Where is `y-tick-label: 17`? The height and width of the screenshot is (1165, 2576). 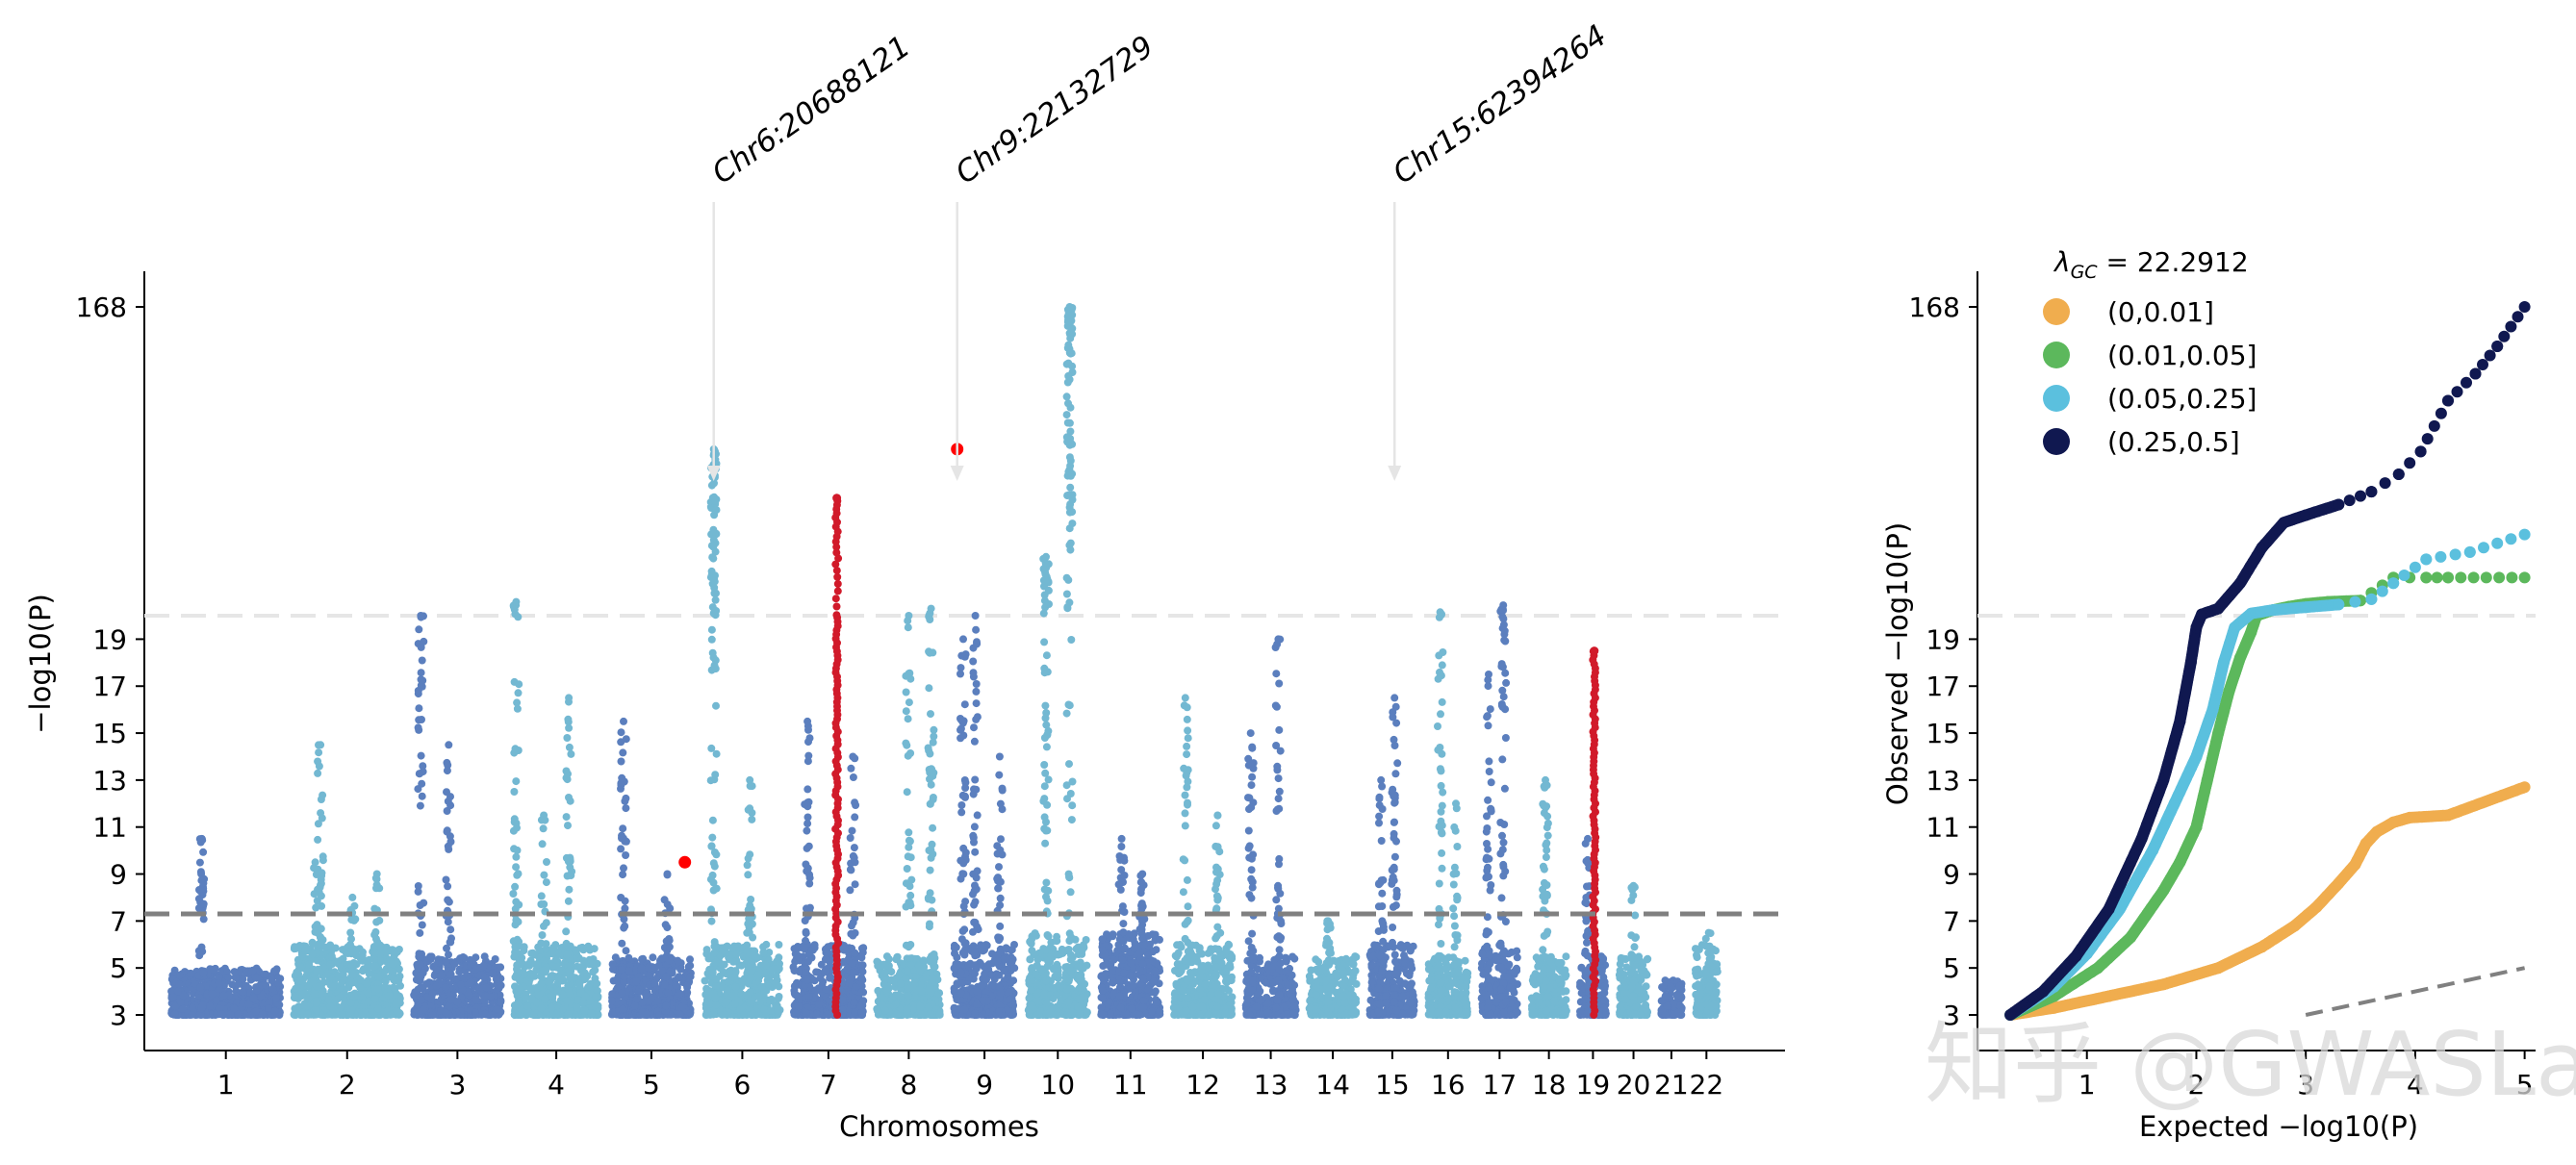 y-tick-label: 17 is located at coordinates (109, 686).